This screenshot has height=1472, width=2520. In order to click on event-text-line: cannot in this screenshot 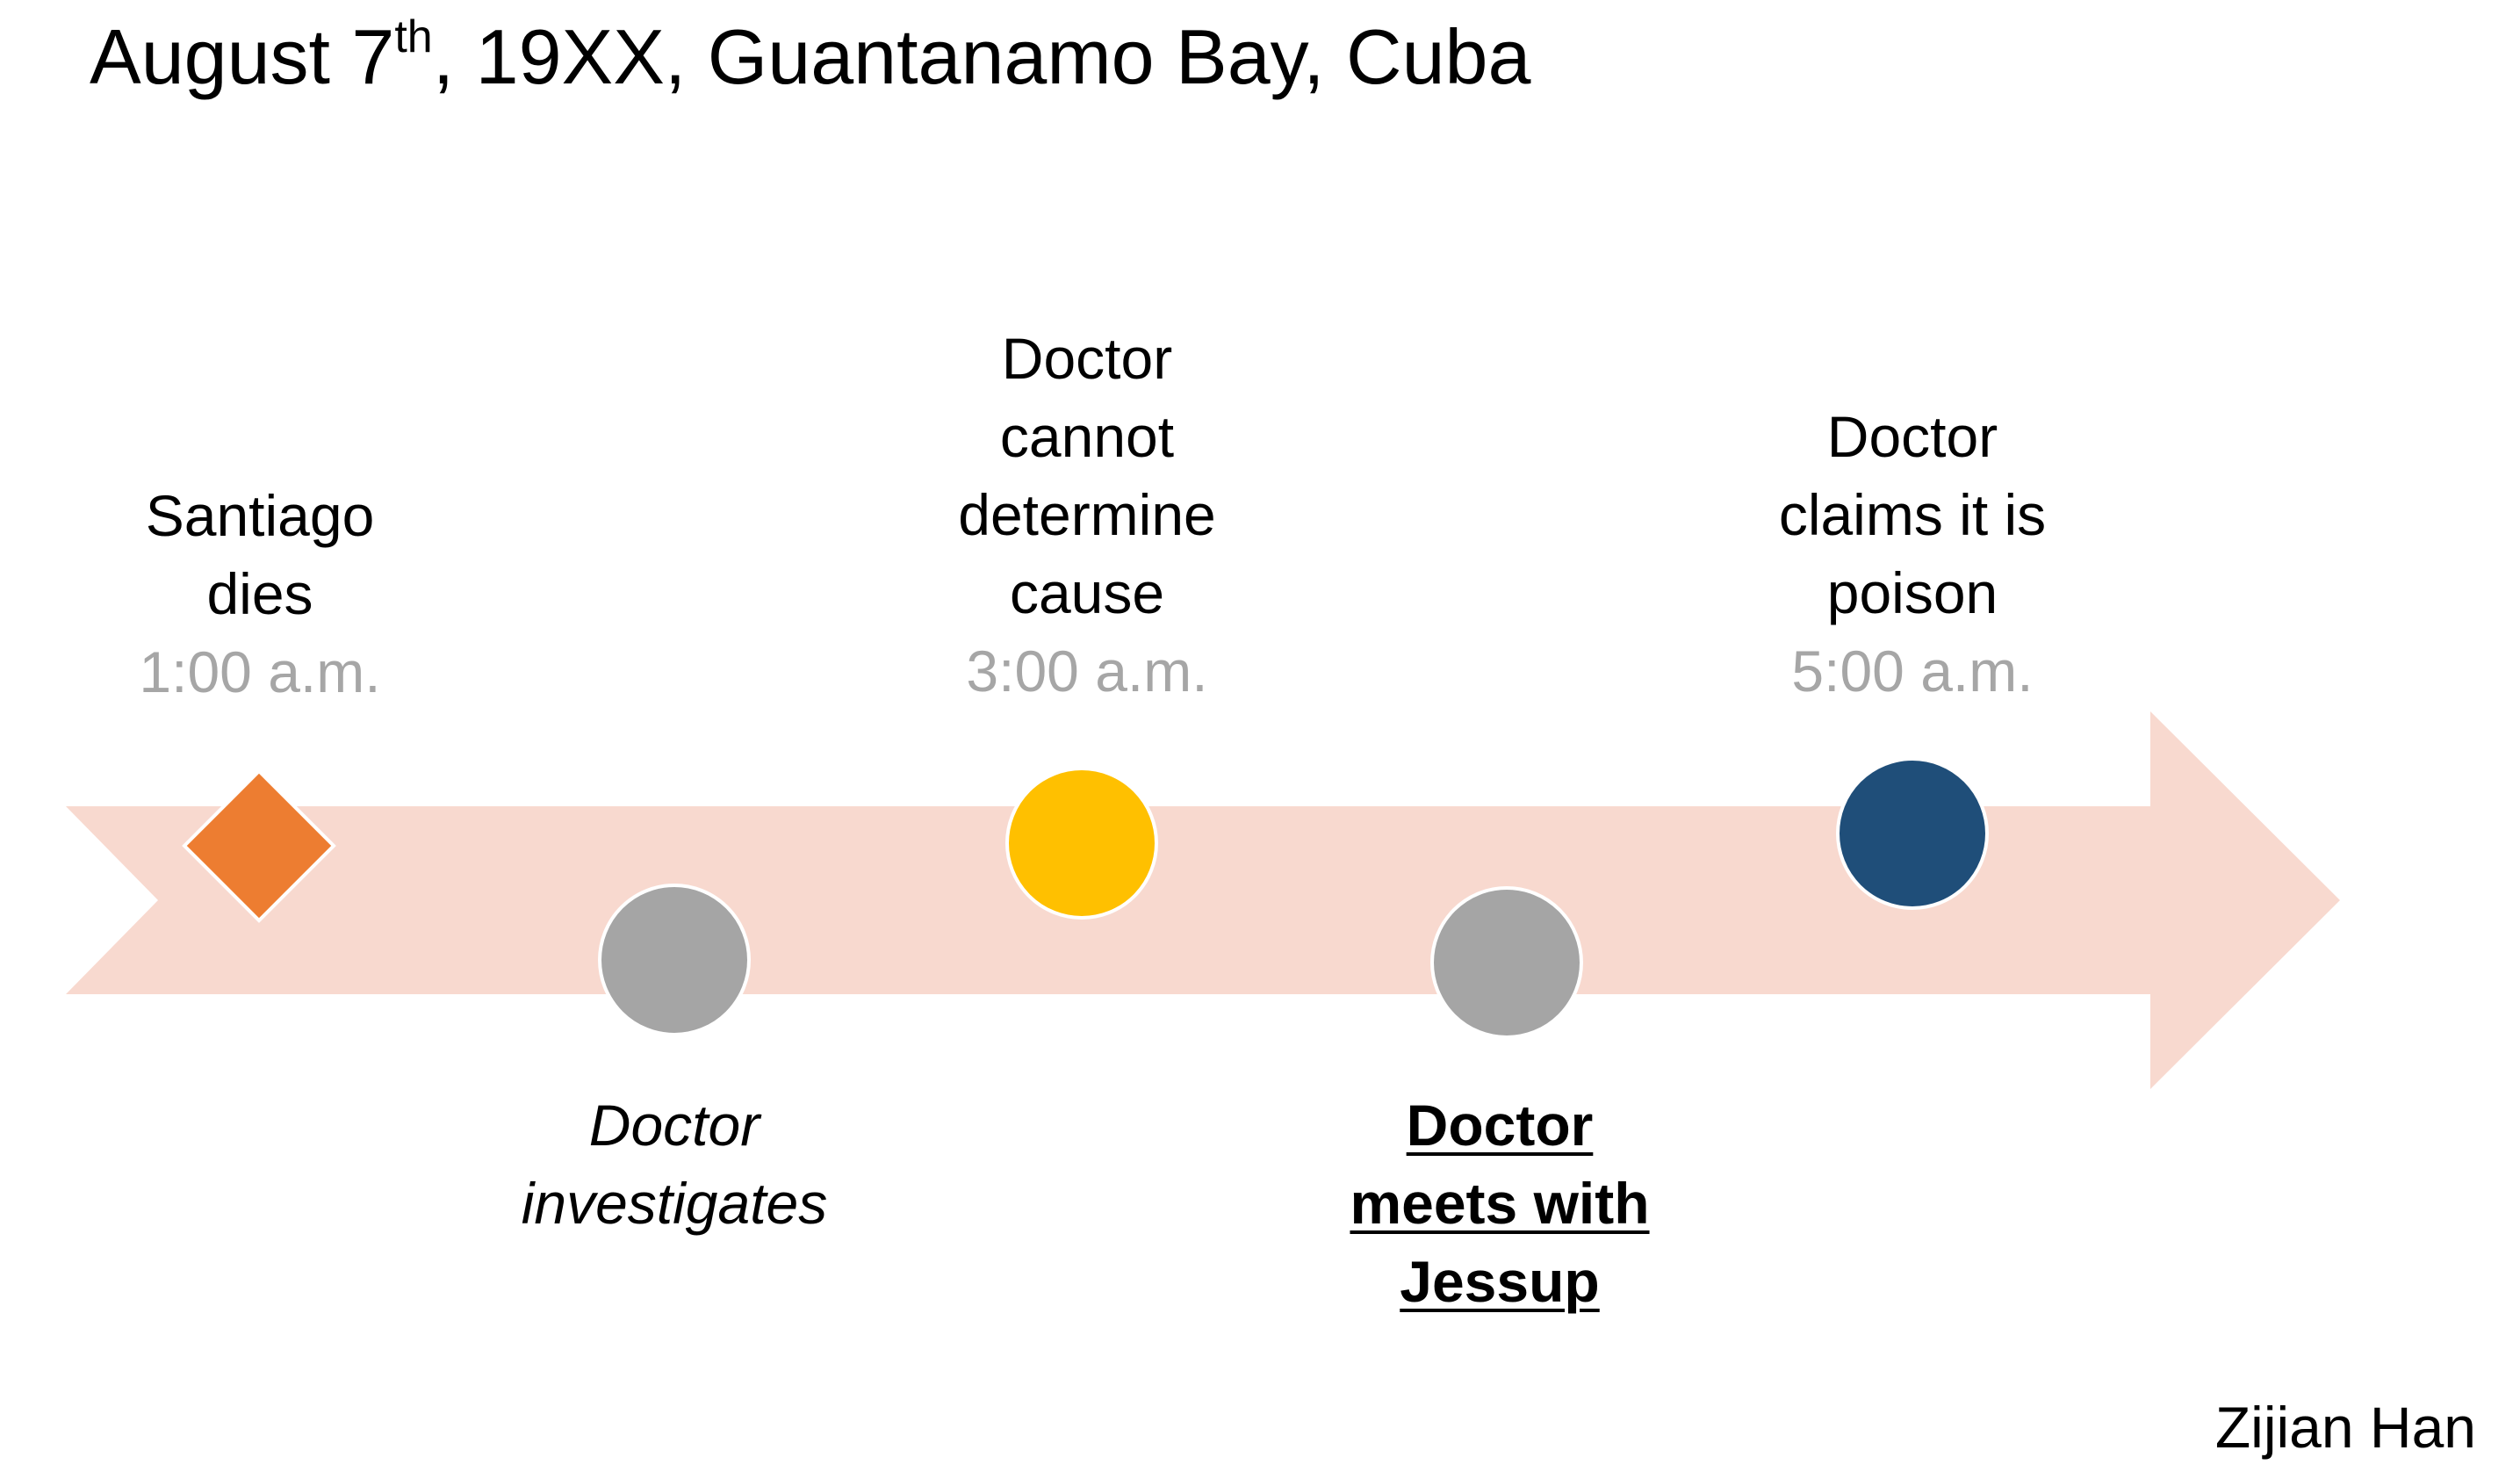, I will do `click(1087, 436)`.